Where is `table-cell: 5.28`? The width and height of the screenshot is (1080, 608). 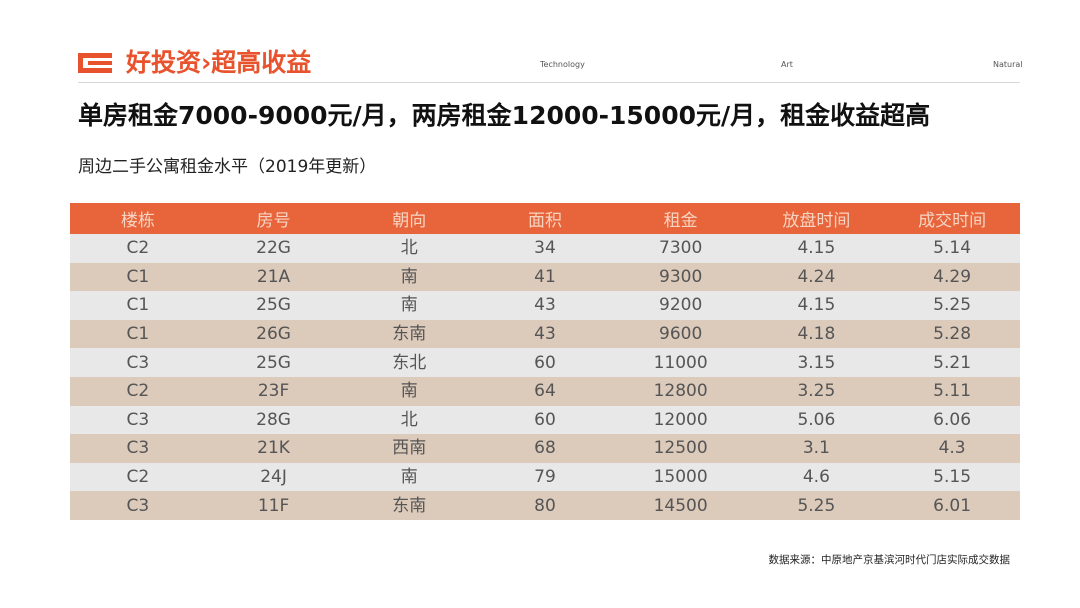
table-cell: 5.28 is located at coordinates (952, 334).